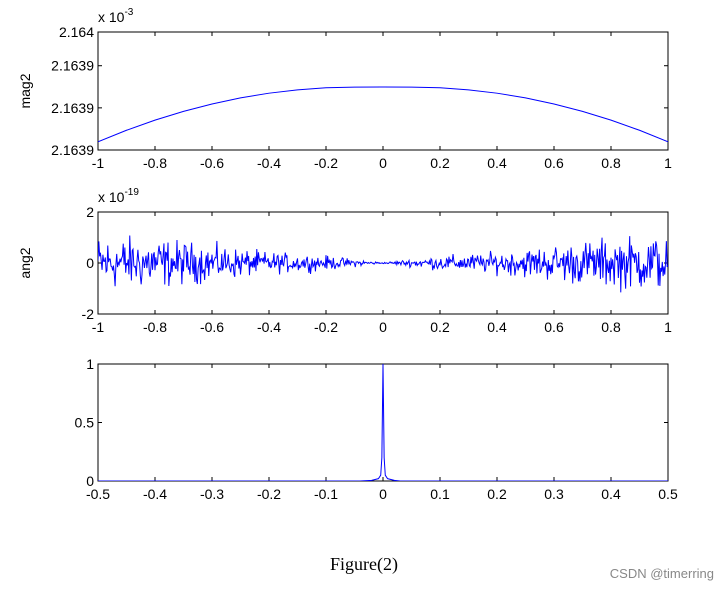 The height and width of the screenshot is (591, 728). Describe the element at coordinates (668, 494) in the screenshot. I see `x-tick-label: 0.5` at that location.